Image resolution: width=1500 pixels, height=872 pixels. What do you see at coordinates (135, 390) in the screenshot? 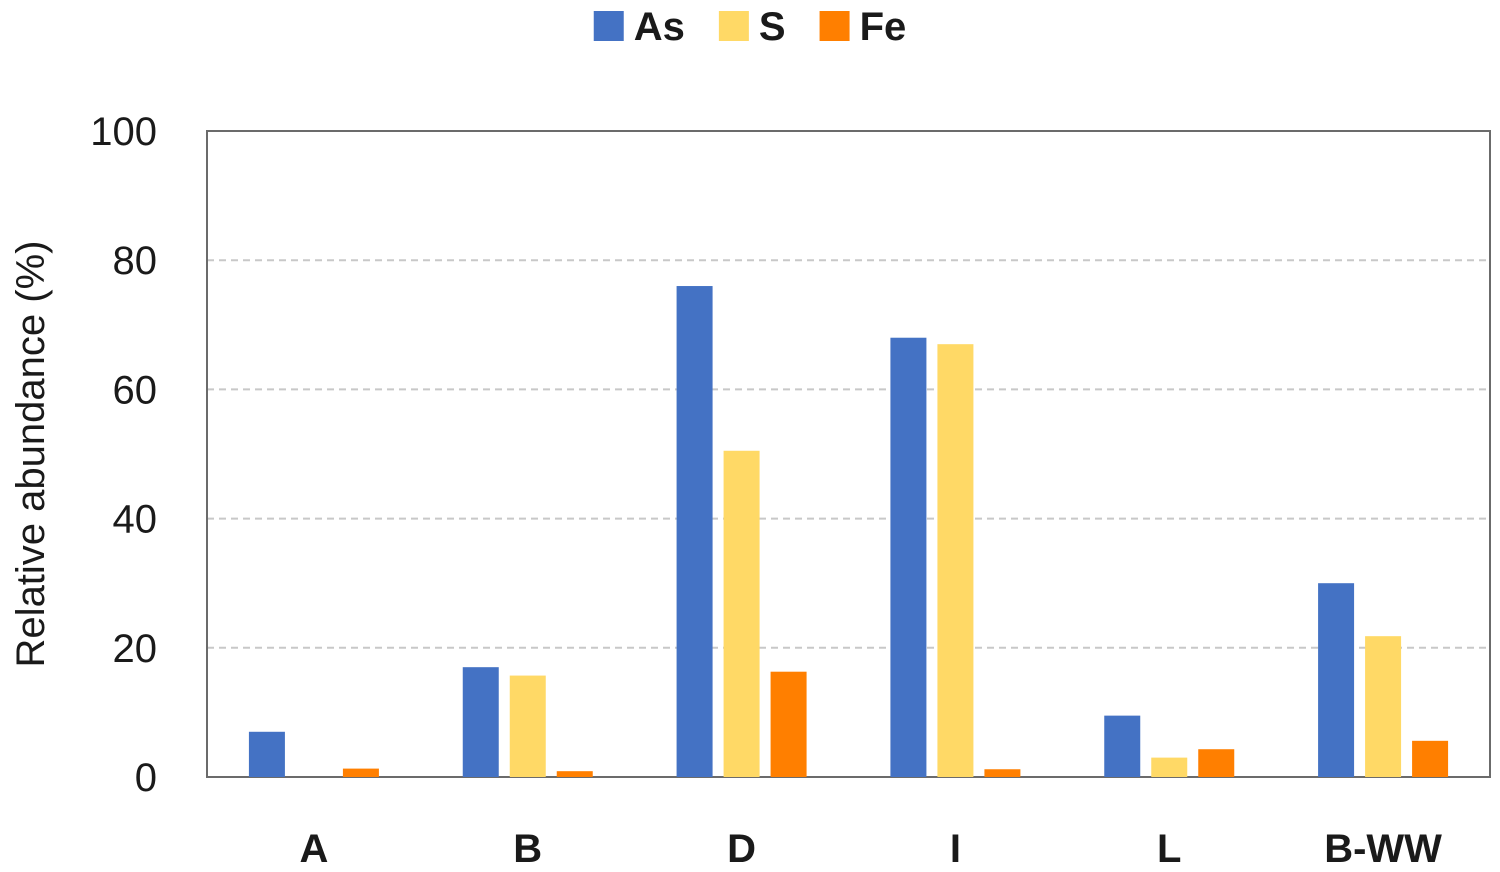
I see `y-tick-label: 60` at bounding box center [135, 390].